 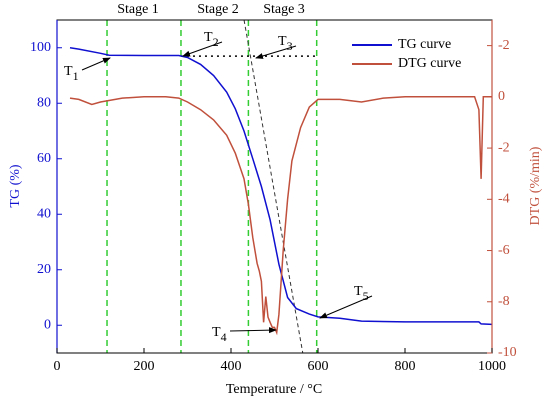 I want to click on annotation: Stage 2, so click(x=218, y=9).